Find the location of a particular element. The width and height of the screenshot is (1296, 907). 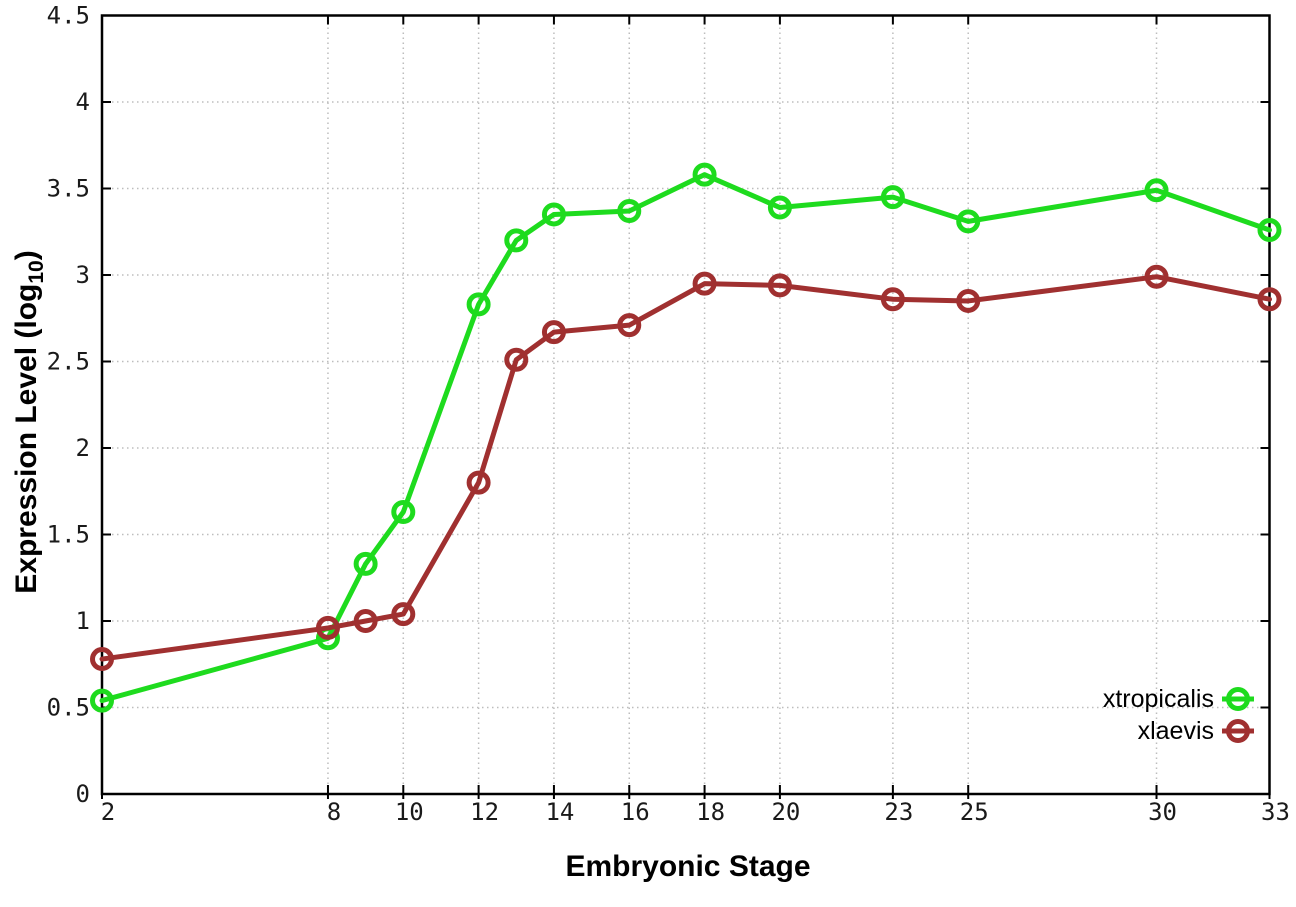

x-tick-label: 25 is located at coordinates (974, 812).